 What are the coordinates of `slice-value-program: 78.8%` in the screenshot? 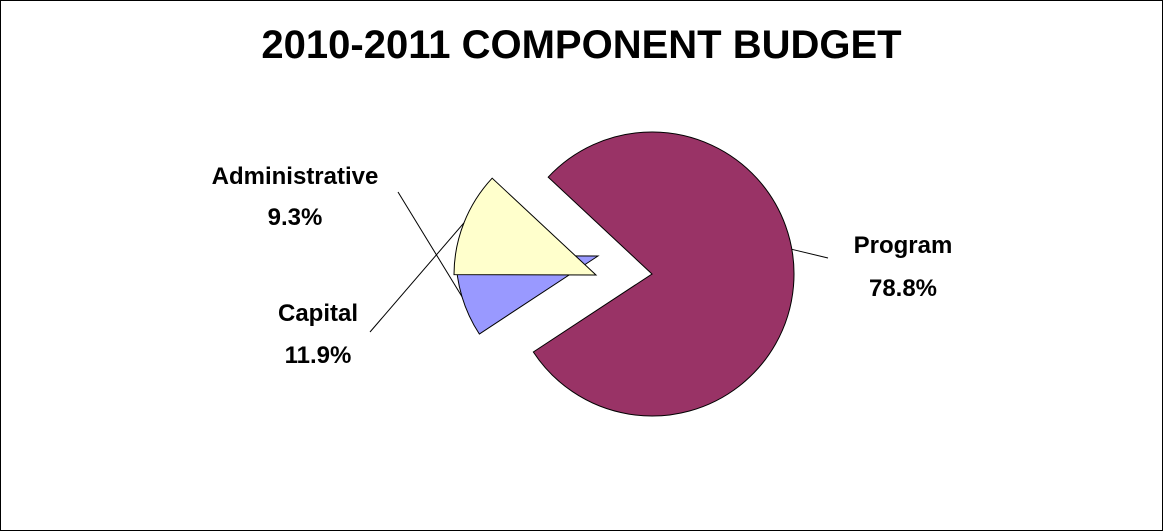 It's located at (903, 288).